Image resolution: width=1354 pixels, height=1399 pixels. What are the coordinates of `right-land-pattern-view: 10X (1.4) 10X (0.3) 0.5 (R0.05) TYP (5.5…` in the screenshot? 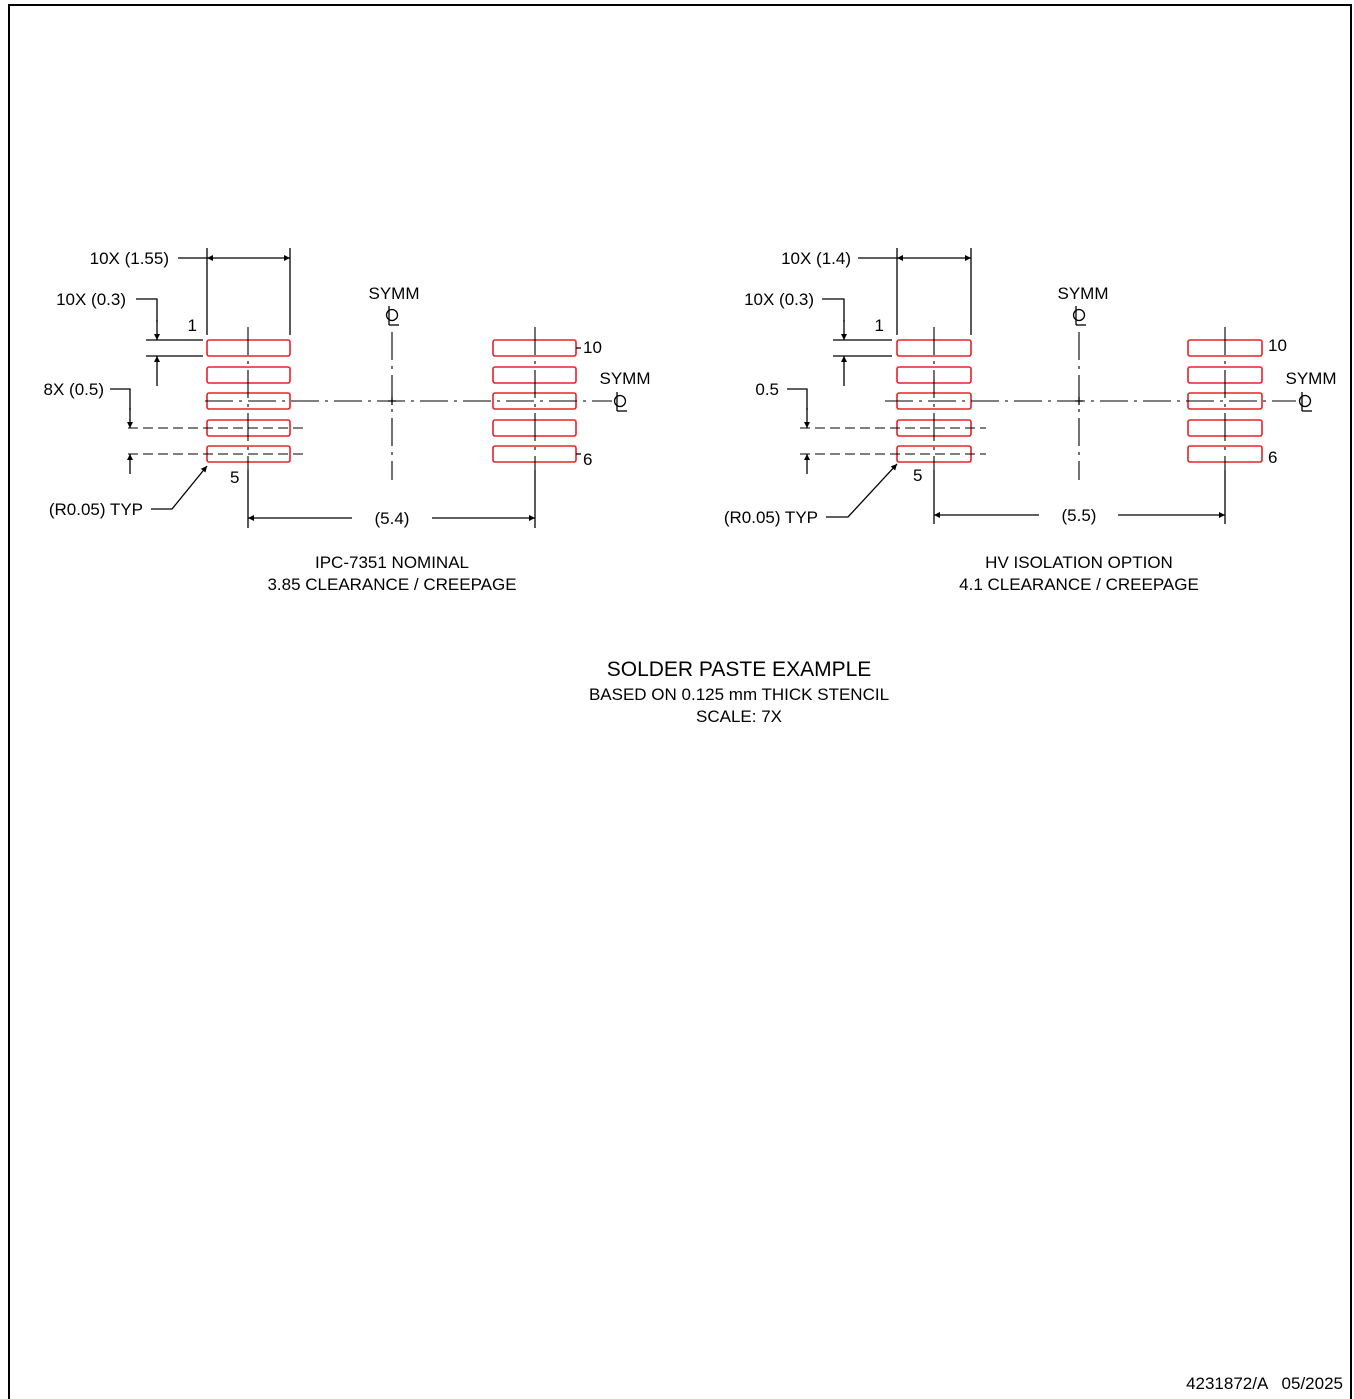 It's located at (1030, 421).